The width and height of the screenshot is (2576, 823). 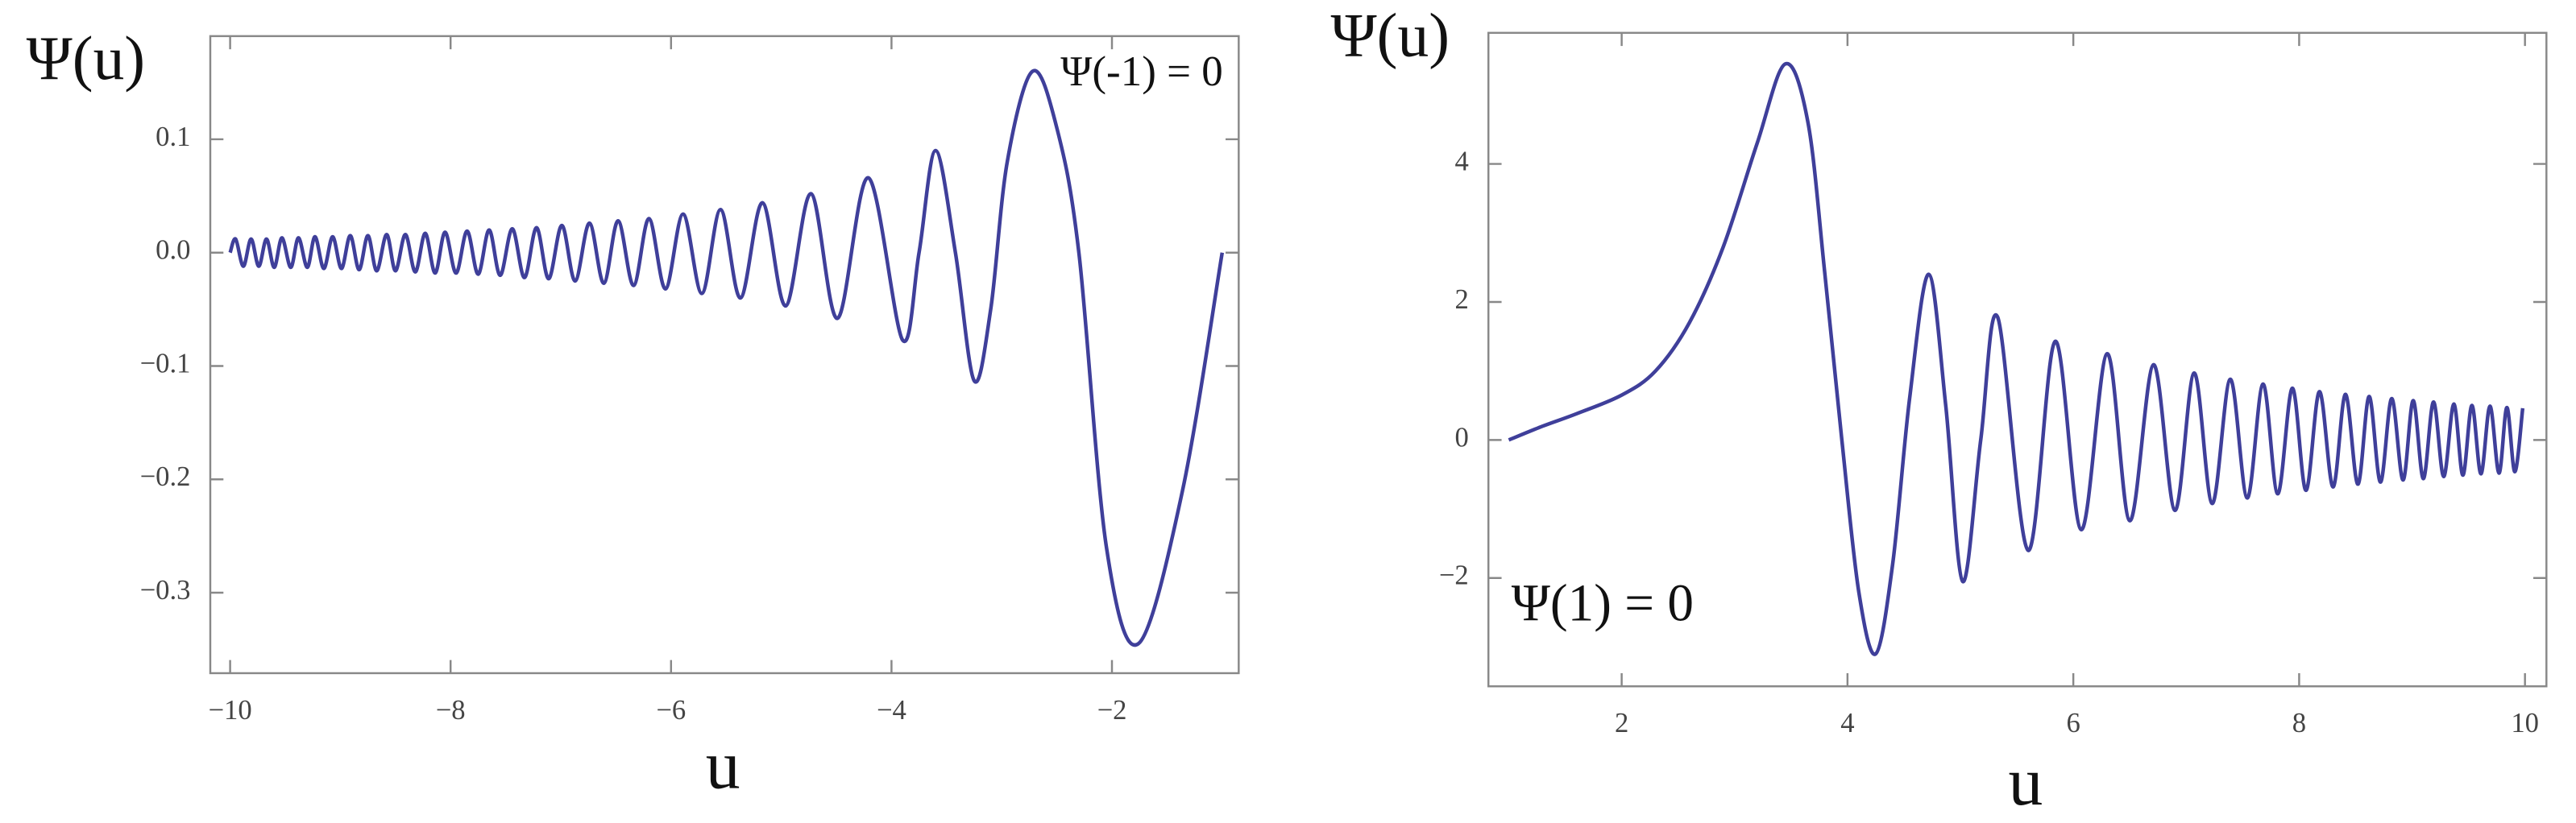 What do you see at coordinates (173, 250) in the screenshot?
I see `y-tick-label: 0.0` at bounding box center [173, 250].